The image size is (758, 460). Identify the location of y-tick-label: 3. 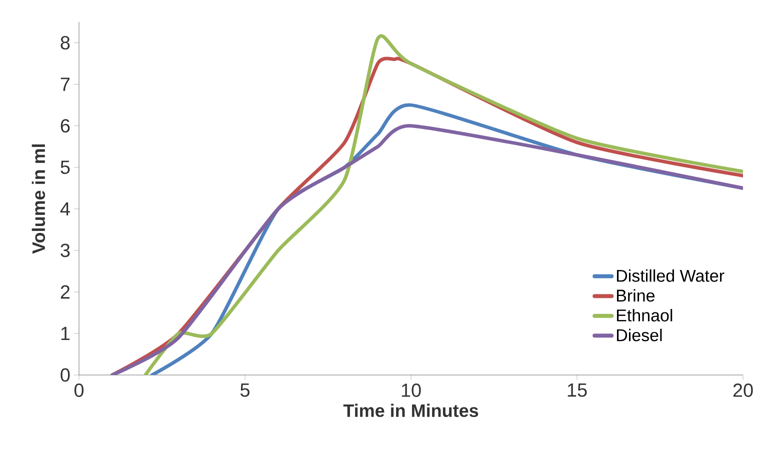
(65, 251).